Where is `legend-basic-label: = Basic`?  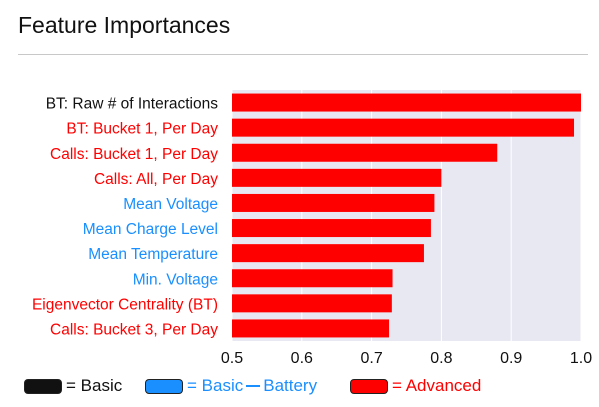 legend-basic-label: = Basic is located at coordinates (94, 385).